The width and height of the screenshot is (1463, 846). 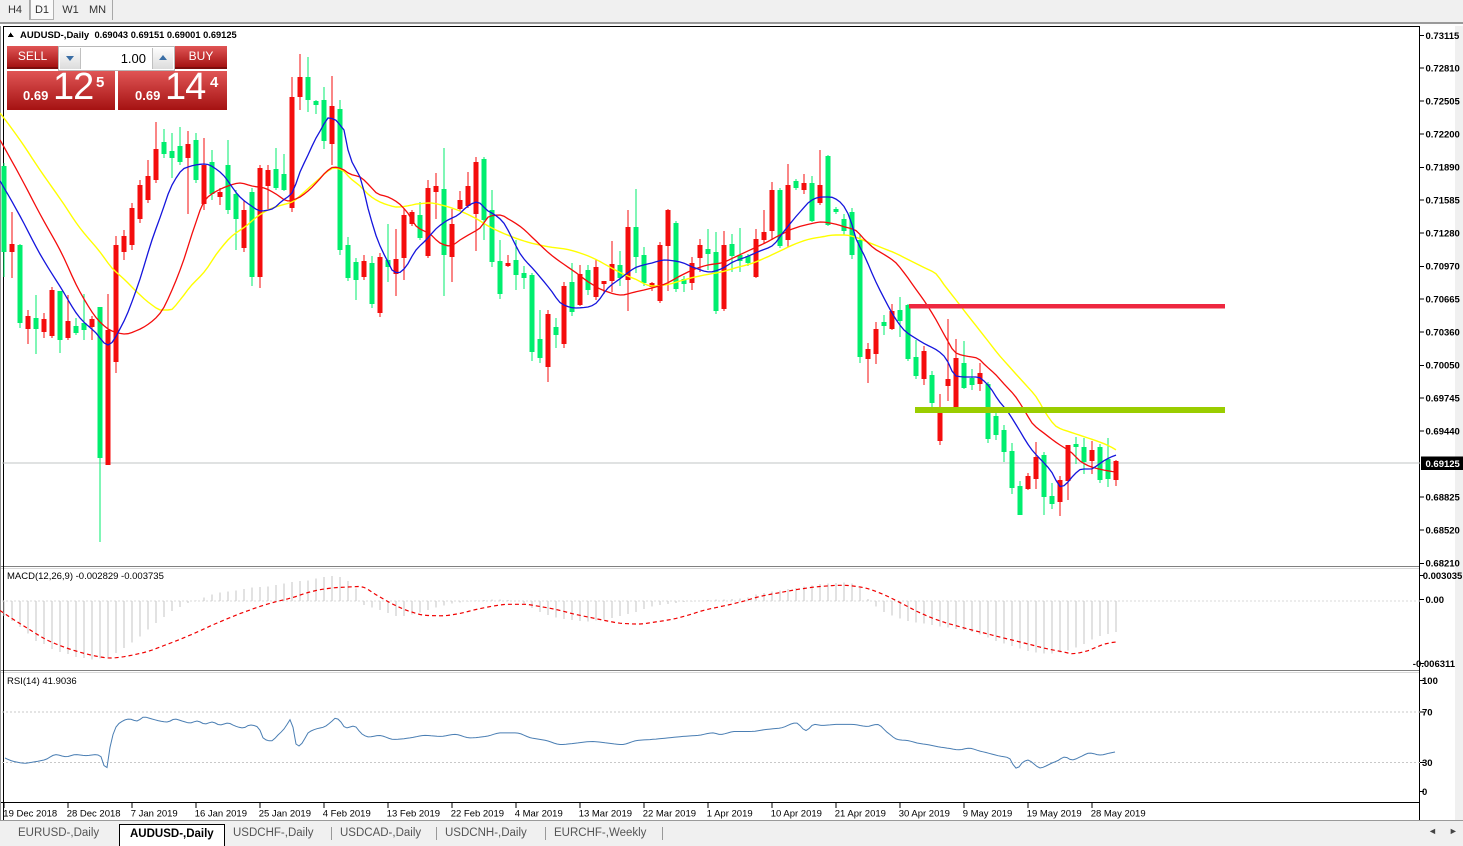 I want to click on svg-text: 22 Mar 2019, so click(x=669, y=814).